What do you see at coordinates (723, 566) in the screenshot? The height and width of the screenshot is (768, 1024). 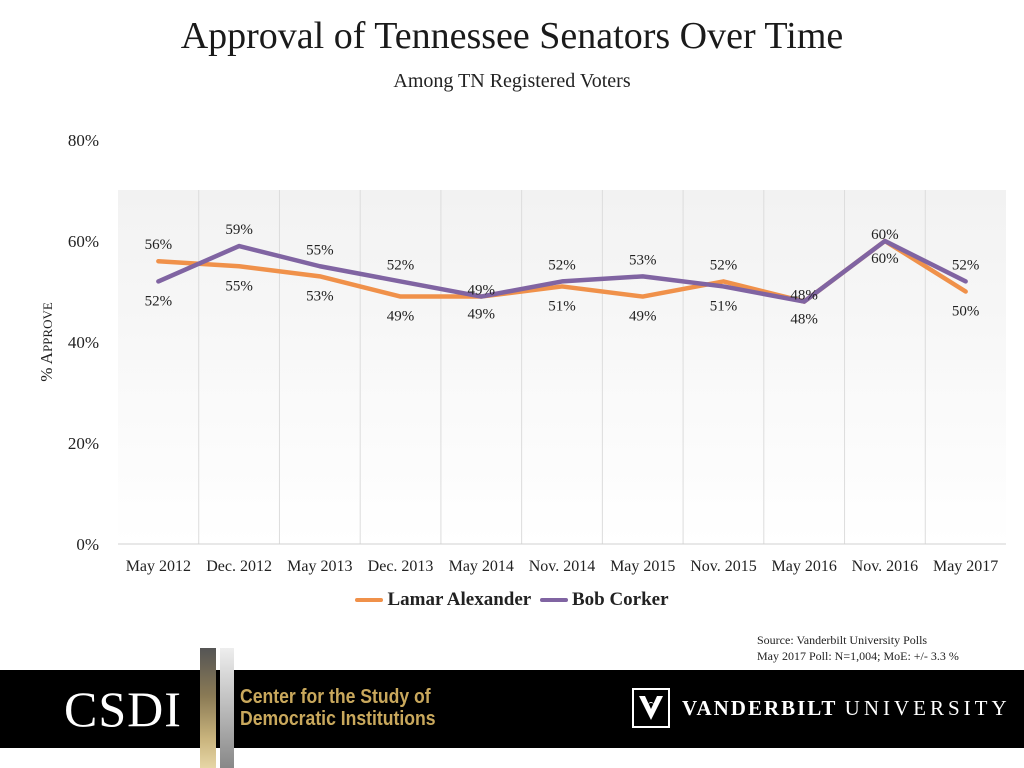 I see `x-tick-label: Nov. 2015` at bounding box center [723, 566].